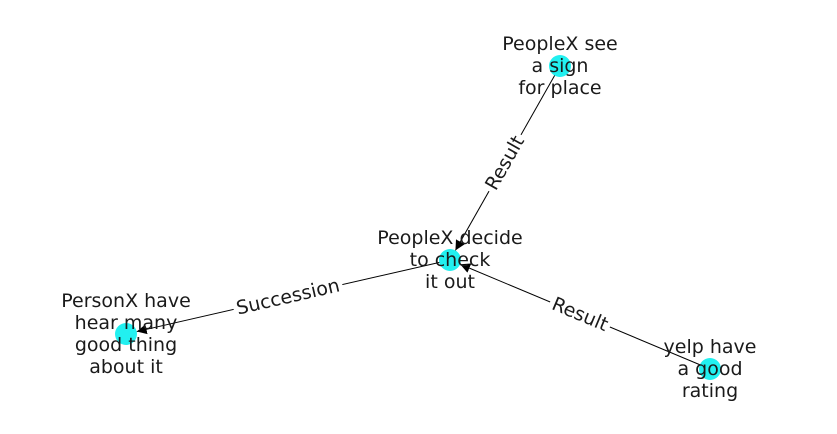 This screenshot has width=837, height=434. Describe the element at coordinates (126, 301) in the screenshot. I see `node-label-line: PersonX have` at that location.